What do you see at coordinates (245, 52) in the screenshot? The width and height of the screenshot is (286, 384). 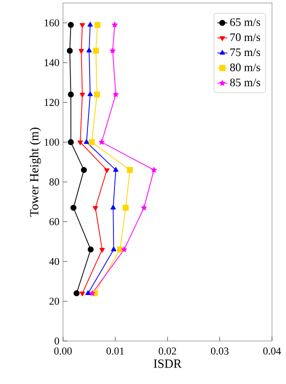 I see `legend-label: 75 m/s` at bounding box center [245, 52].